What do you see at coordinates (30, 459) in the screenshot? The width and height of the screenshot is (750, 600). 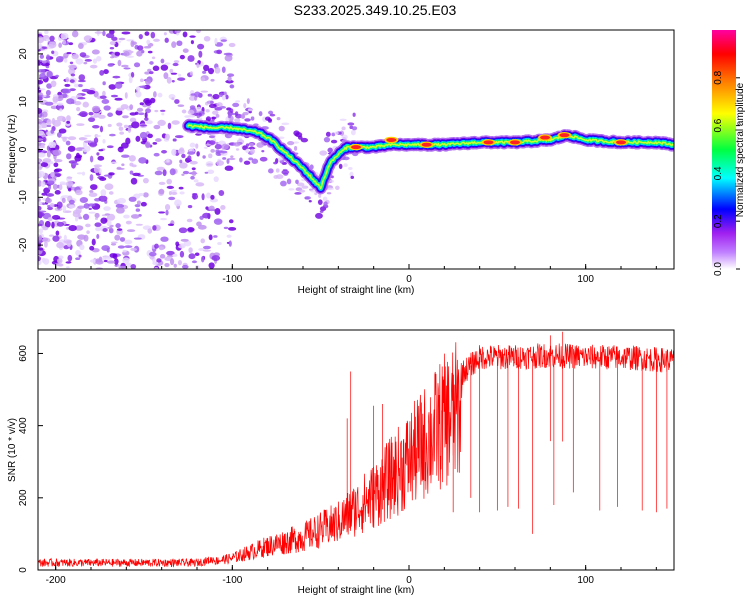 I see `snr-y-ticks: 0 200 400 600` at bounding box center [30, 459].